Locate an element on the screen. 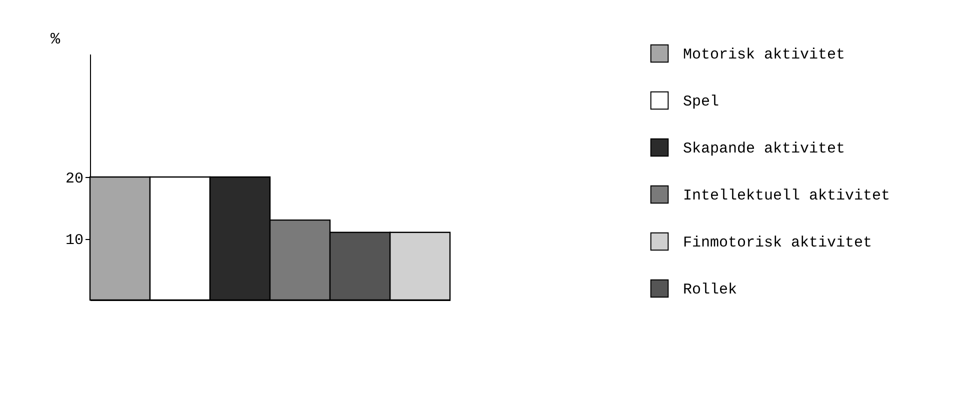 Image resolution: width=960 pixels, height=404 pixels. legend-label: Spel is located at coordinates (701, 102).